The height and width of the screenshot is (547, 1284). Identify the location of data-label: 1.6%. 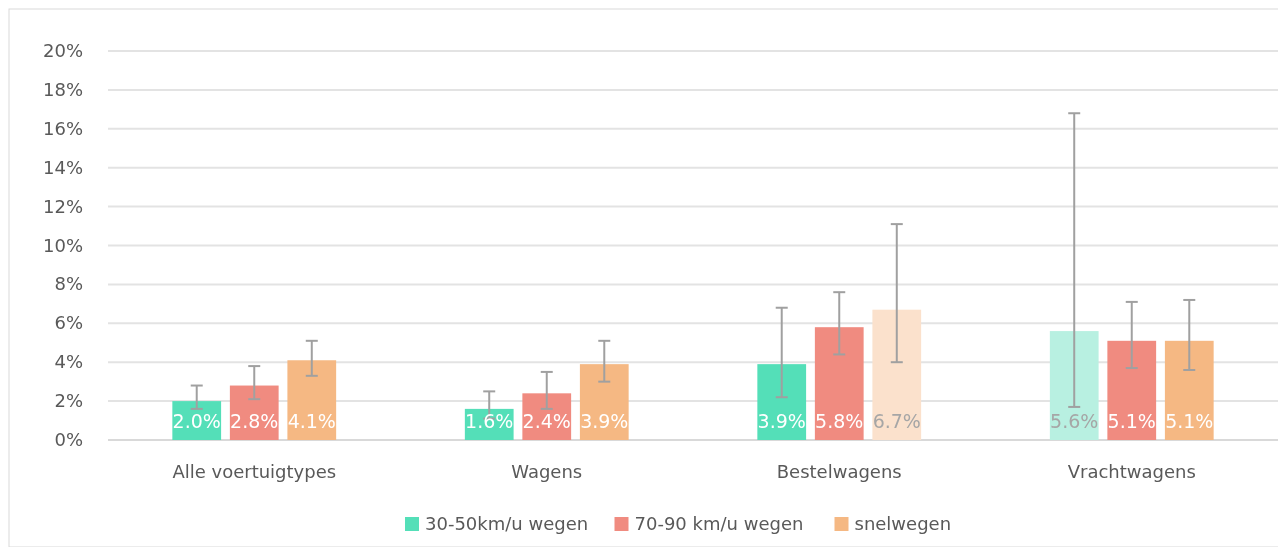
(489, 421).